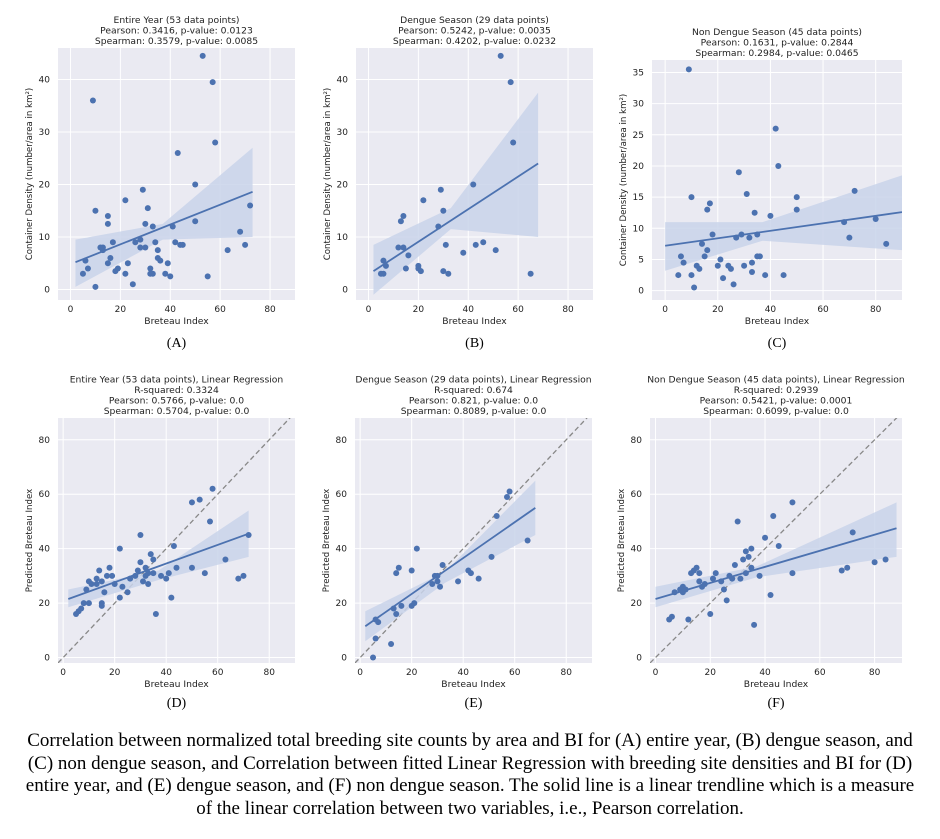  I want to click on y-axis-label: Container Density (number/area in km²), so click(624, 180).